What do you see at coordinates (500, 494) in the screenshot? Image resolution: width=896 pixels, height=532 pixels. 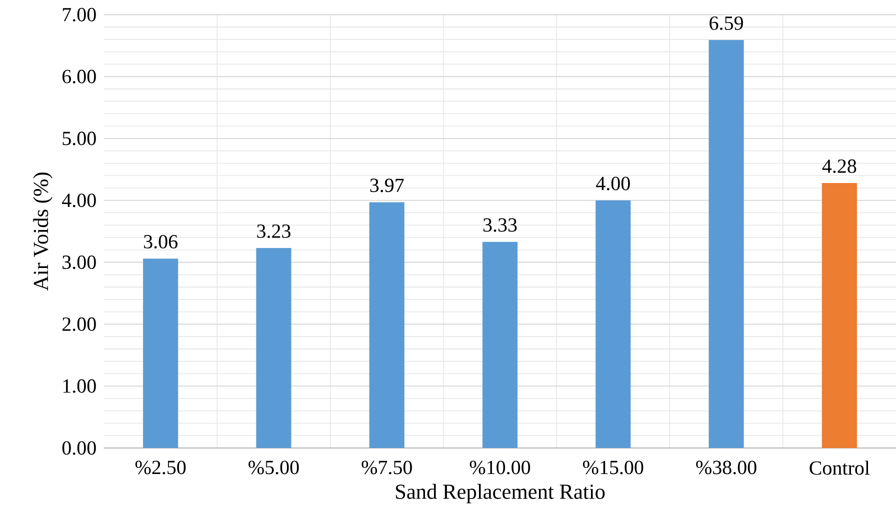 I see `x-axis-title: Sand Replacement Ratio` at bounding box center [500, 494].